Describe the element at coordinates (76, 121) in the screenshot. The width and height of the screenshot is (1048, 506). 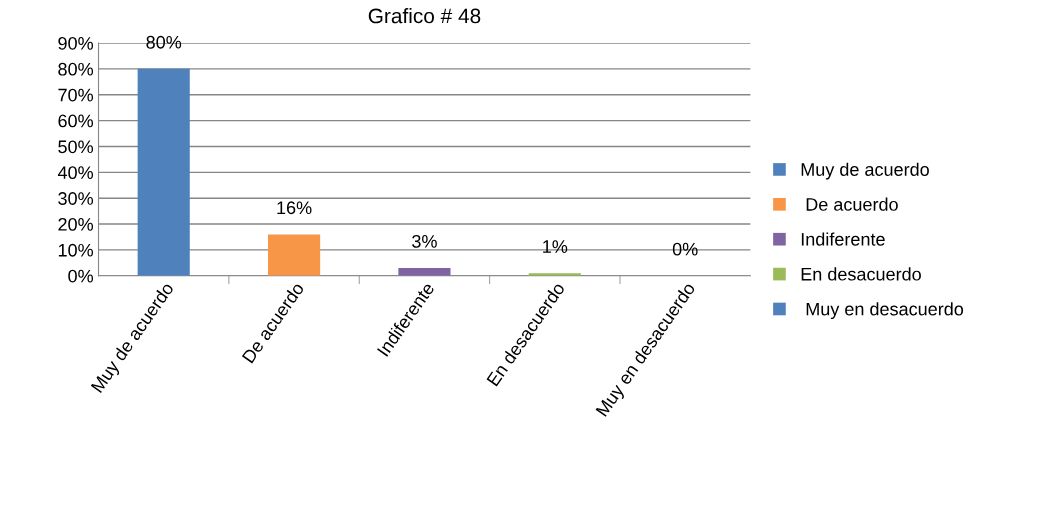
I see `y-tick-label: 60%` at that location.